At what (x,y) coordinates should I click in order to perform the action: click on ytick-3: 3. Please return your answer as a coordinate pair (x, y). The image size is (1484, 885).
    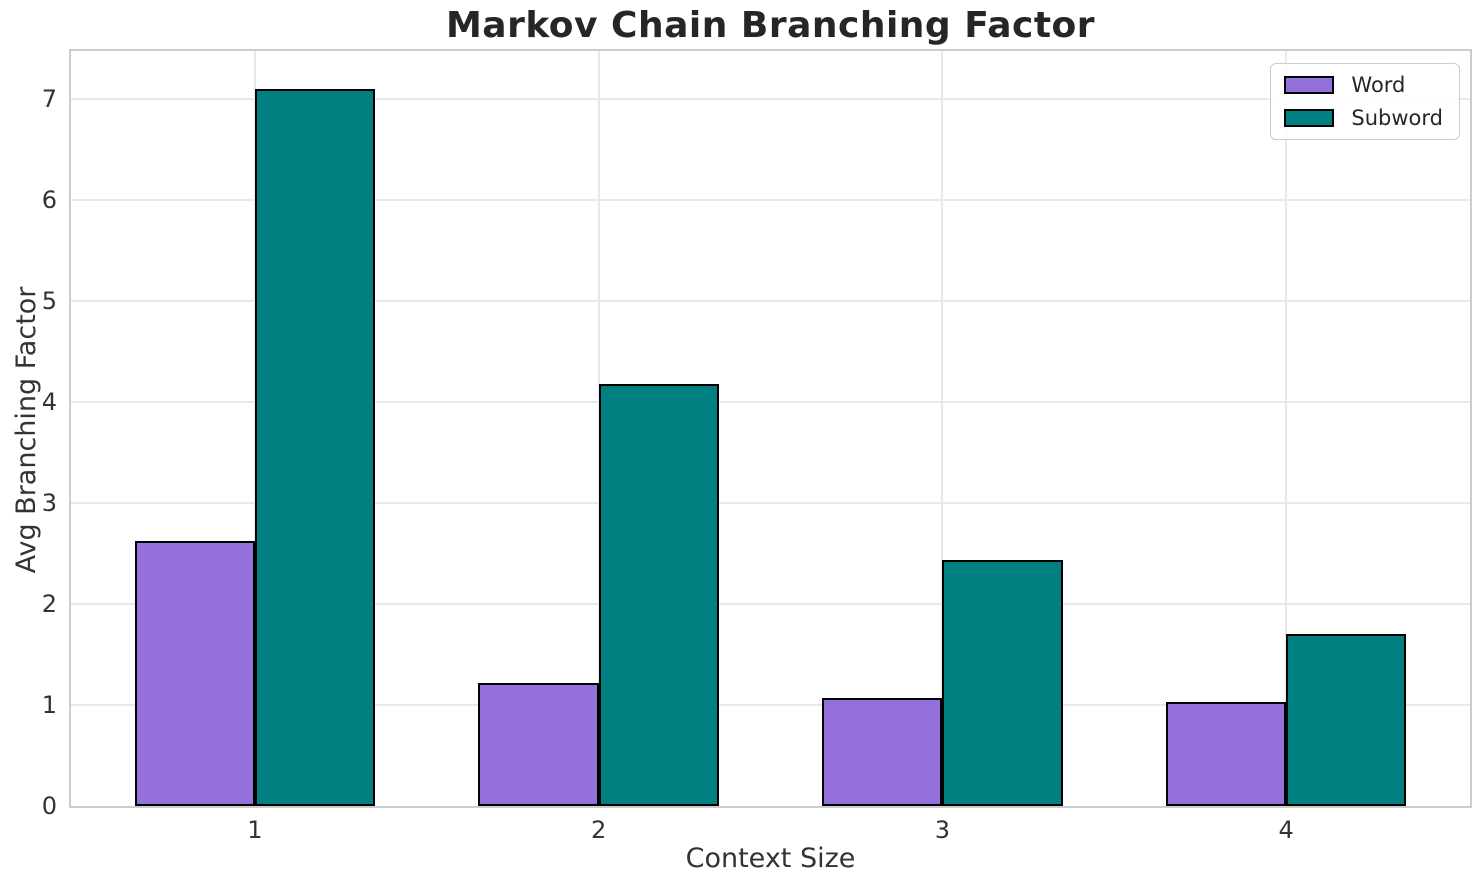
    Looking at the image, I should click on (49, 503).